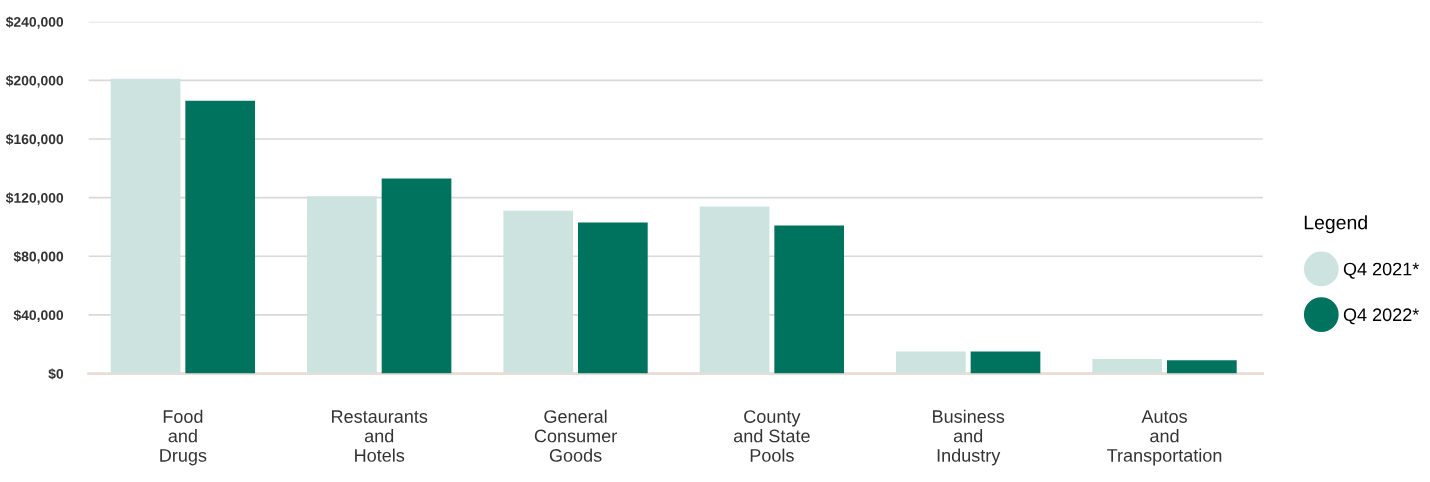 The image size is (1430, 482). What do you see at coordinates (575, 435) in the screenshot?
I see `x-tick-label: General Consumer Goods` at bounding box center [575, 435].